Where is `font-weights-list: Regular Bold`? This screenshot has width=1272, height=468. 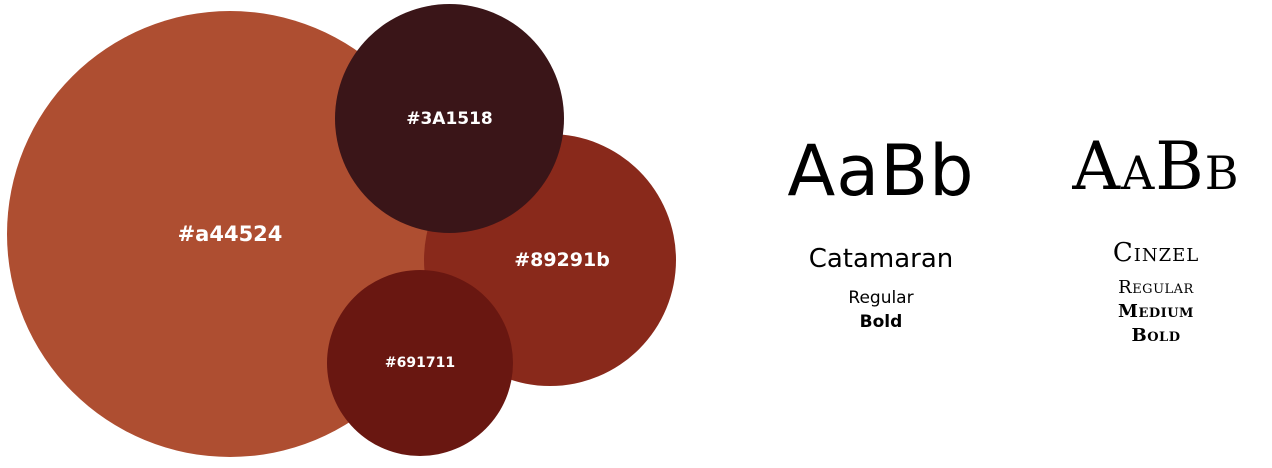
font-weights-list: Regular Bold is located at coordinates (880, 310).